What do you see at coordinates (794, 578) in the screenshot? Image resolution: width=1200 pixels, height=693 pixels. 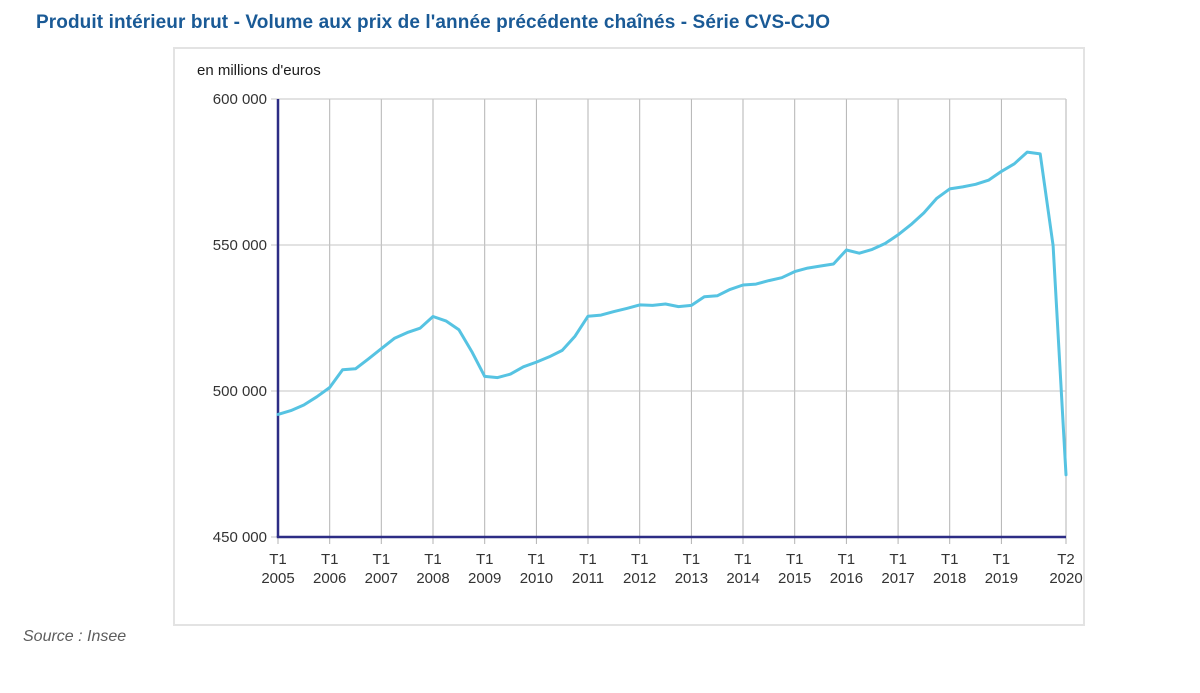 I see `x-tick-label-year: 2015` at bounding box center [794, 578].